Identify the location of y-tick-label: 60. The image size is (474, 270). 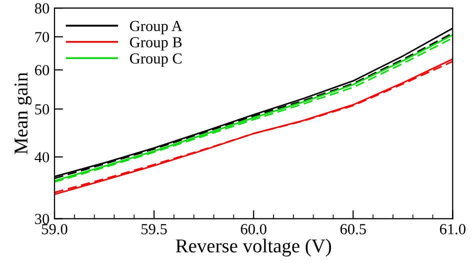
(42, 70).